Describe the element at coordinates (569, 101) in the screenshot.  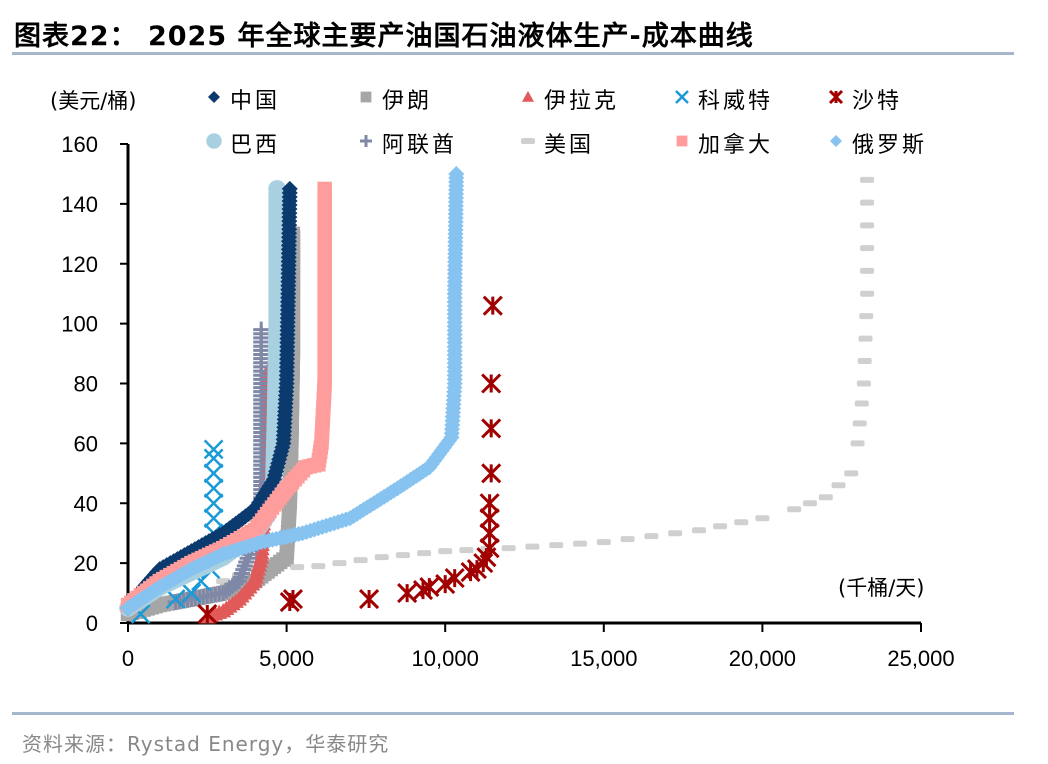
I see `legend-item-3: 伊拉克` at that location.